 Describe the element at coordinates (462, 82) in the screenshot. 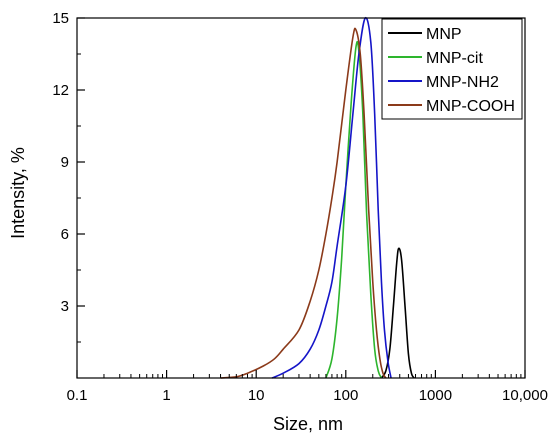

I see `legend-label: MNP-NH2` at that location.